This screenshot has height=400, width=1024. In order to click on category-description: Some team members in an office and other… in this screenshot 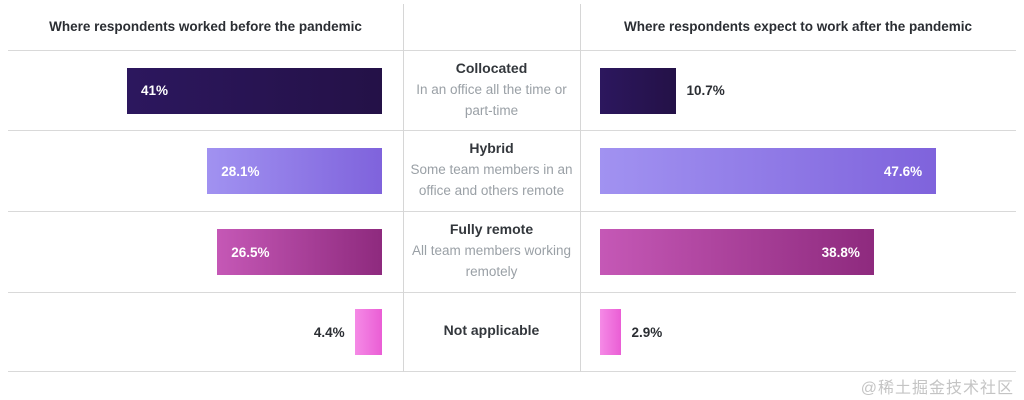, I will do `click(491, 180)`.